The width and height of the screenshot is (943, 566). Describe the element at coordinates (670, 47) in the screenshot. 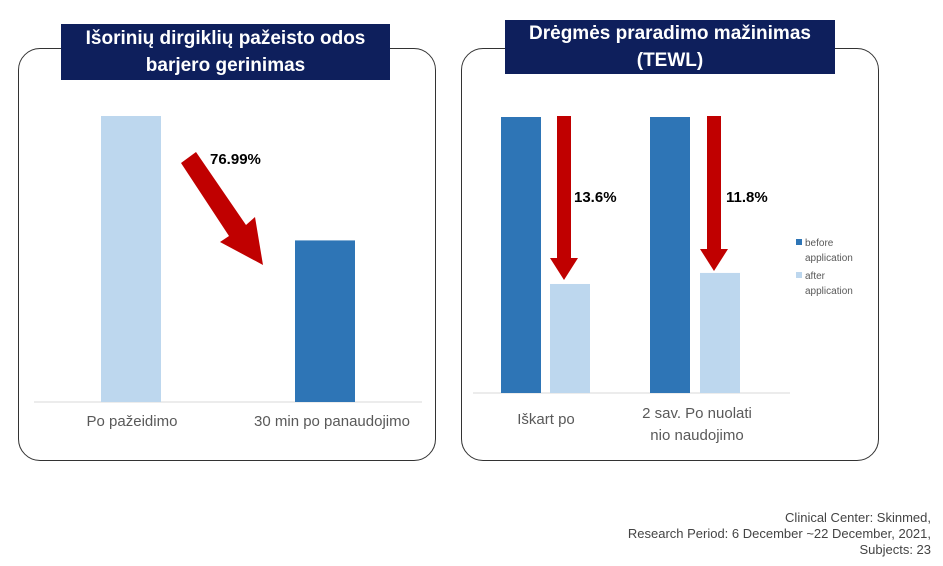

I see `right-chart-title: Drėgmės praradimo mažinimas (TEWL)` at that location.